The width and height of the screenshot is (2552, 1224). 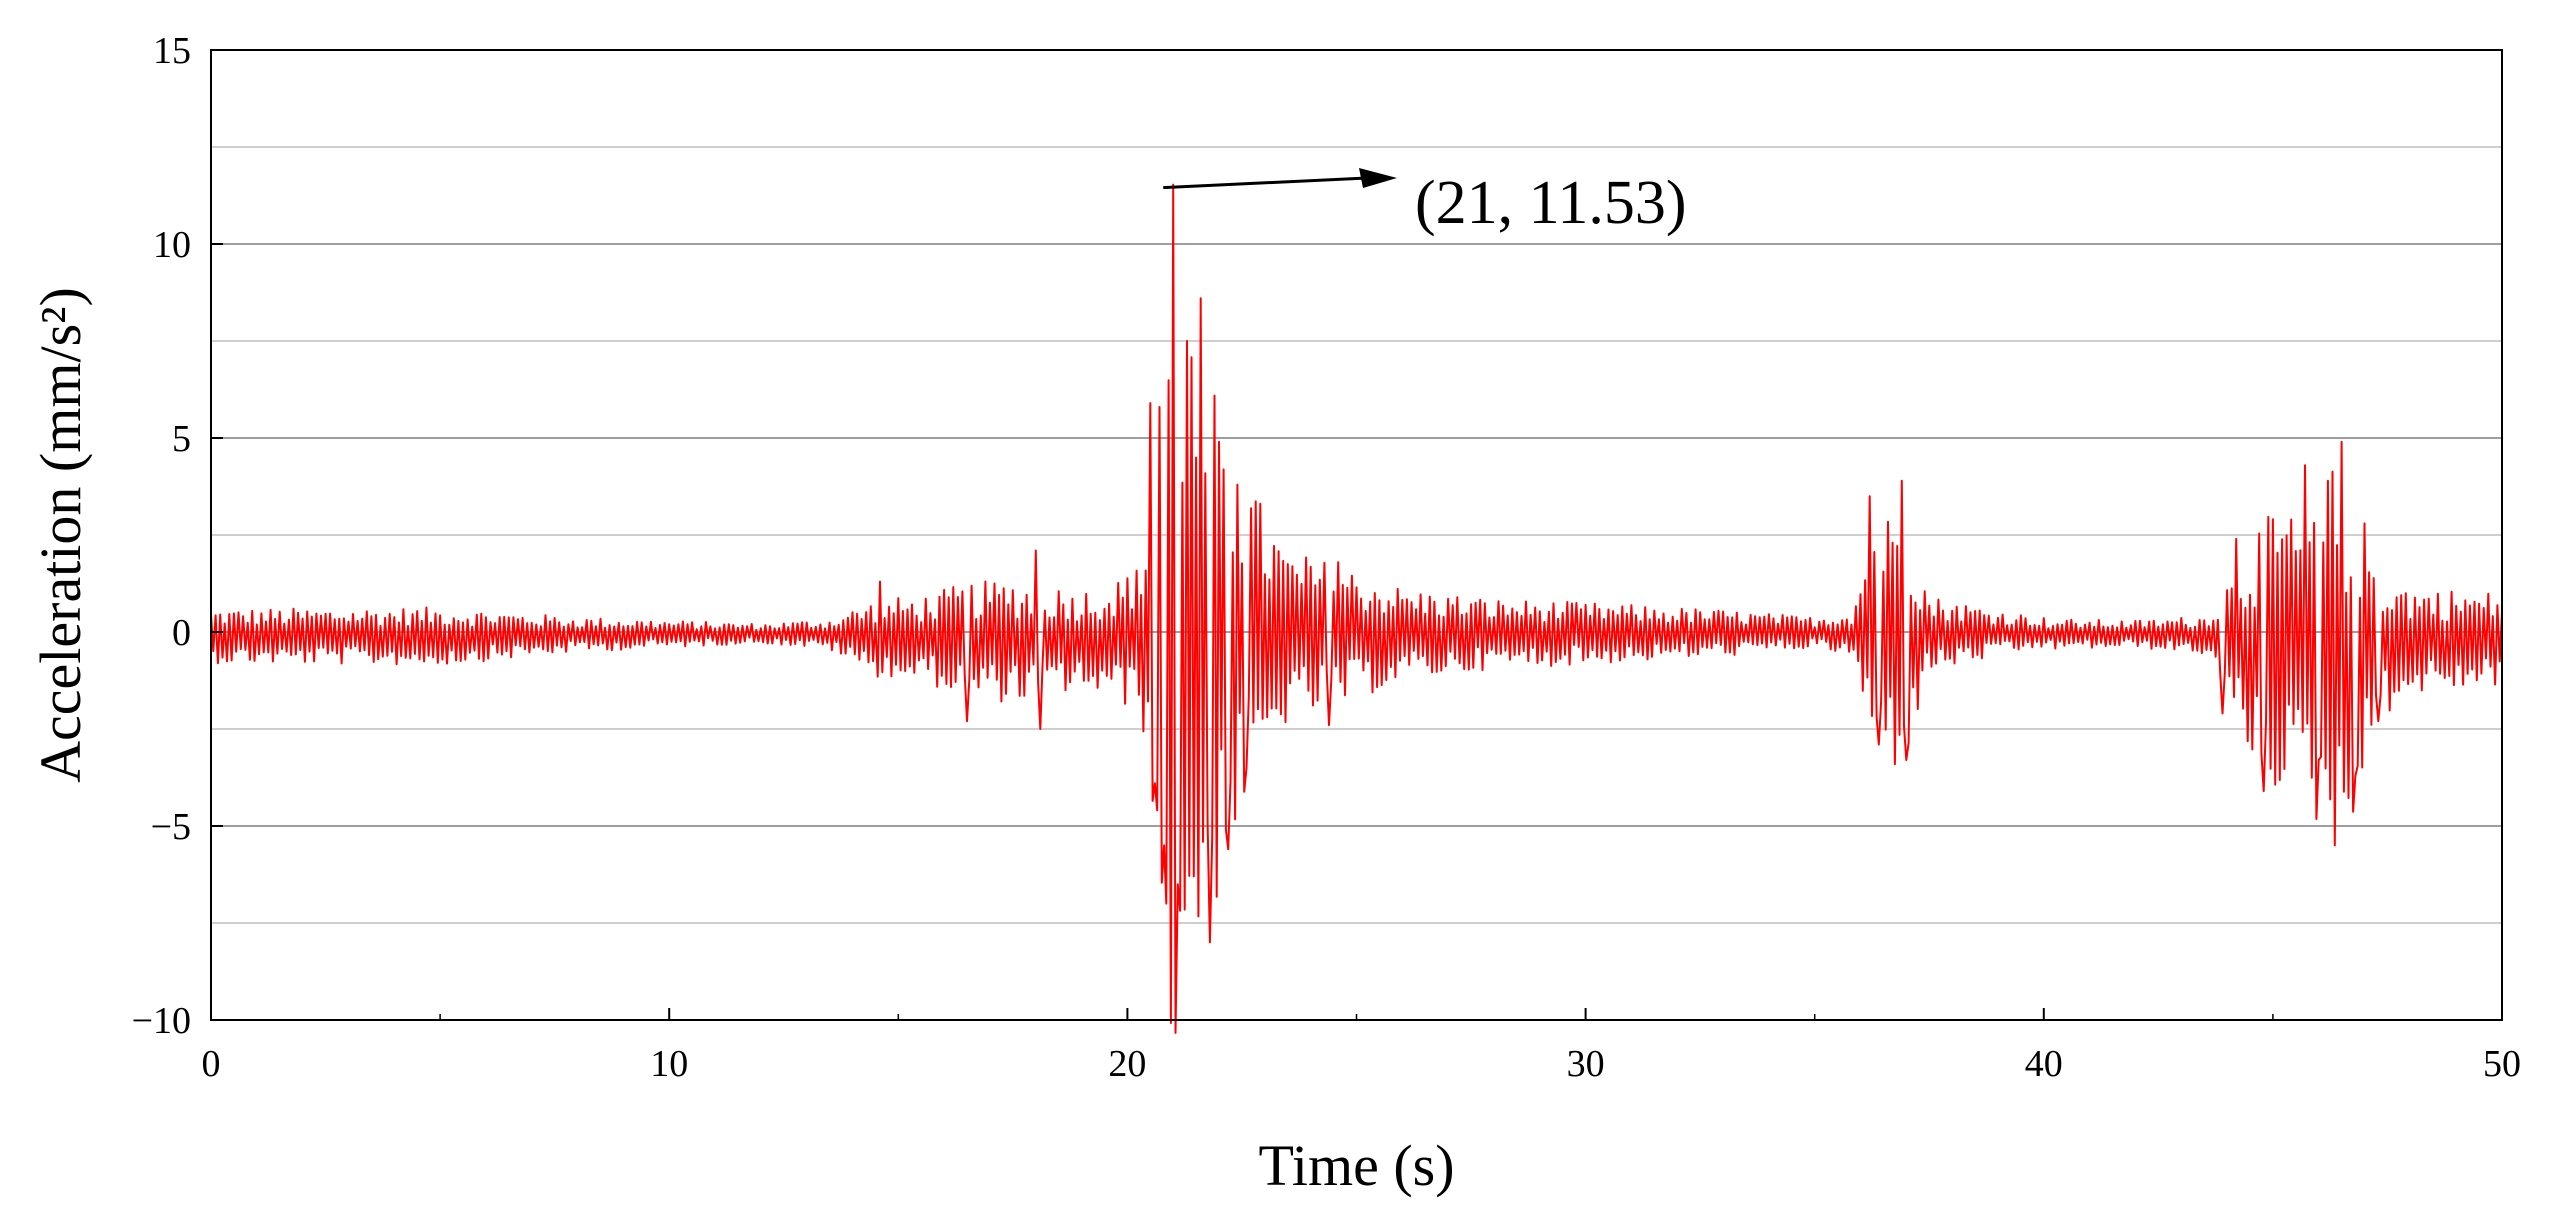 What do you see at coordinates (669, 1064) in the screenshot?
I see `x-tick-label: 10` at bounding box center [669, 1064].